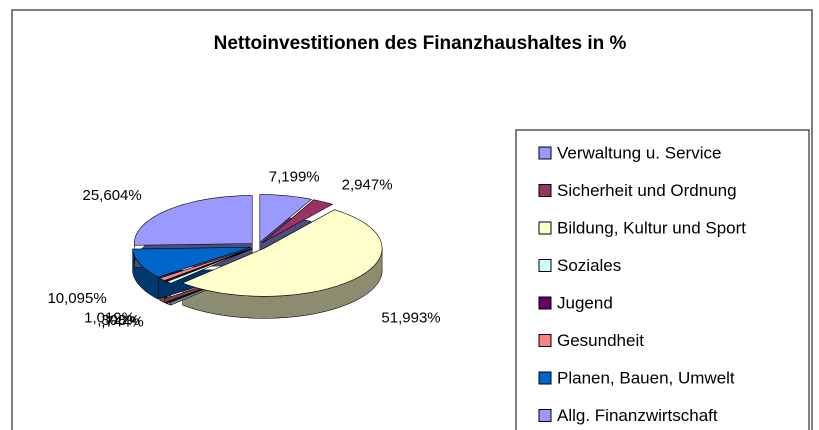  Describe the element at coordinates (367, 185) in the screenshot. I see `data-label: 2,947%` at that location.